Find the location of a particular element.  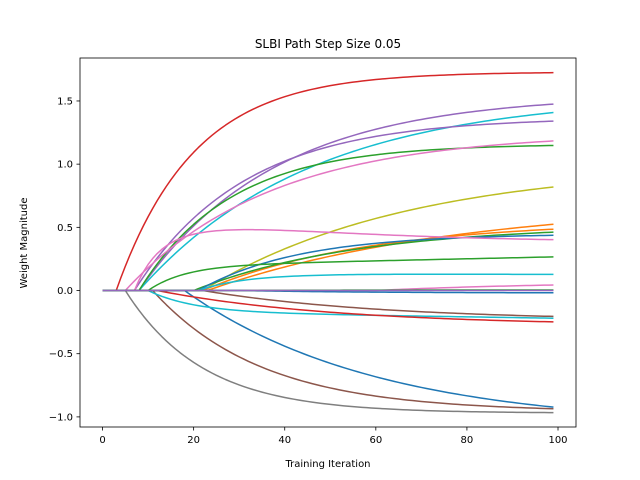

y-axis-label: Weight Magnitude is located at coordinates (24, 243).